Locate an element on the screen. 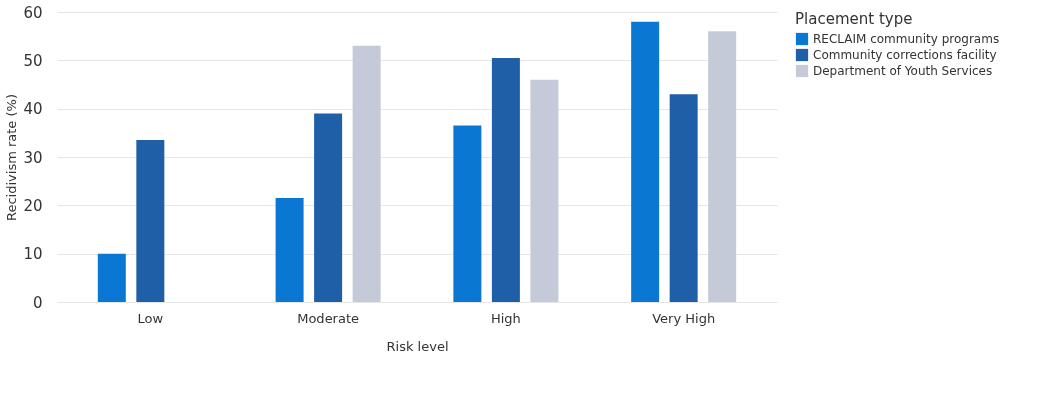  legend-title: Placement type is located at coordinates (854, 19).